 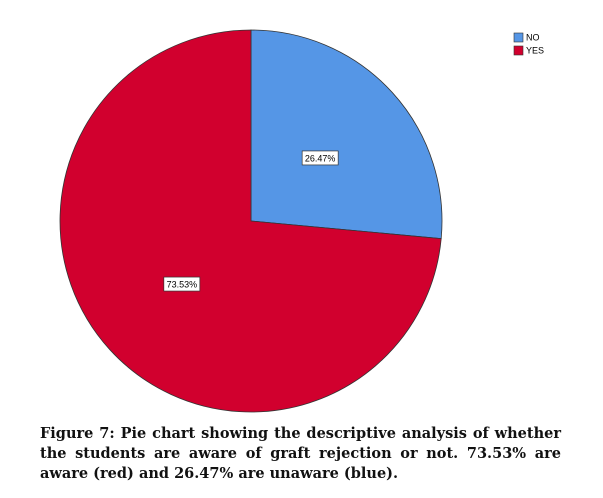 I want to click on value-label: 26.47%, so click(x=320, y=158).